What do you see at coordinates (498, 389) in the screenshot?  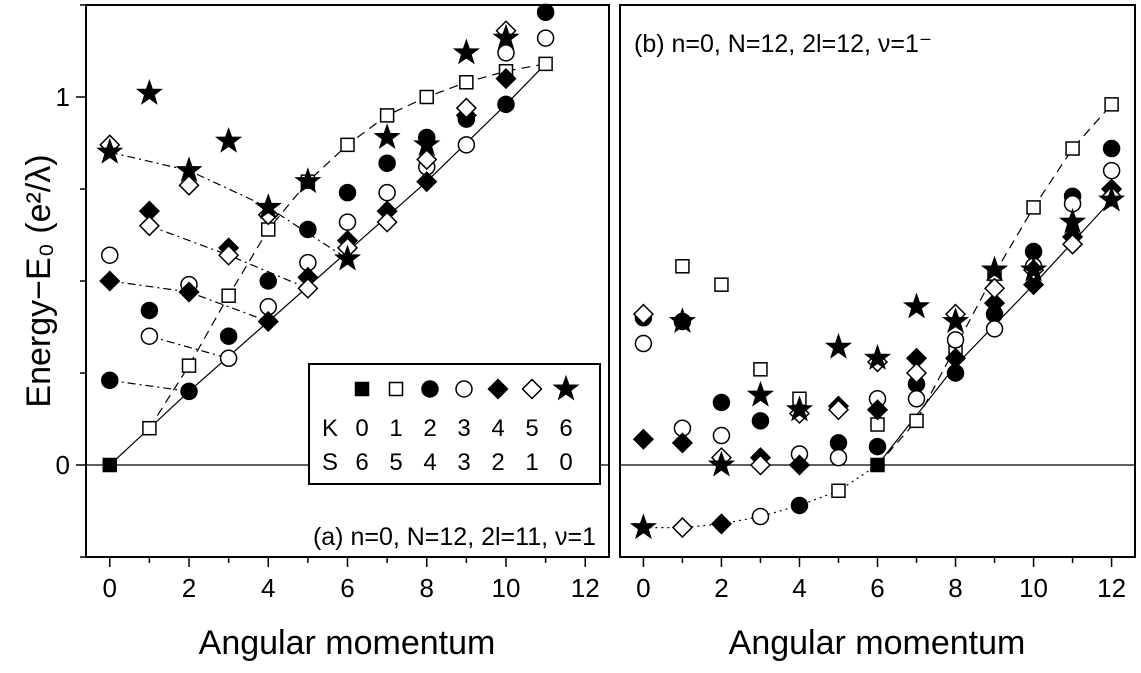 I see `legend-marker-diamond-filled` at bounding box center [498, 389].